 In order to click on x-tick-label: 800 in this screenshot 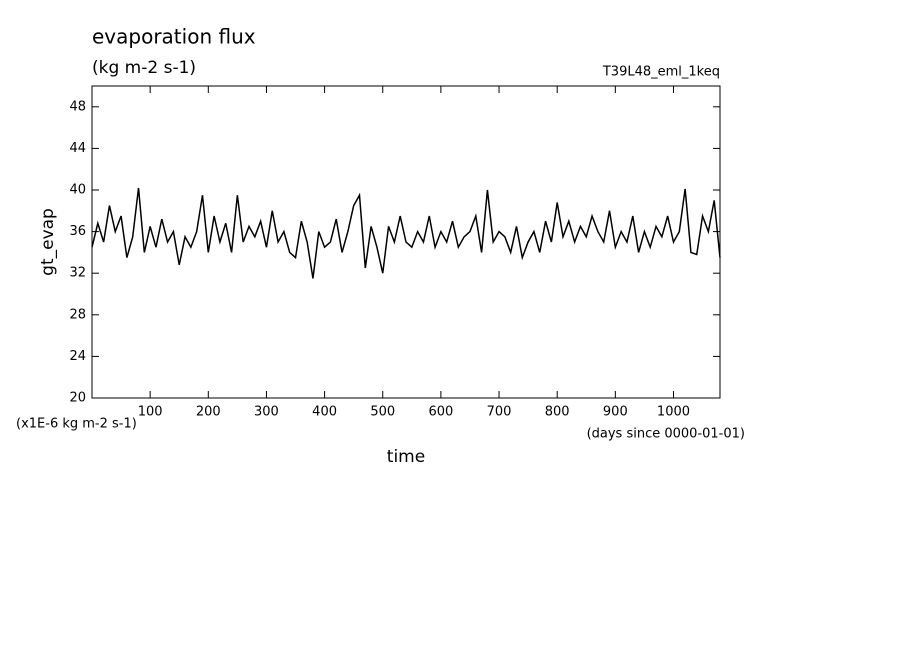, I will do `click(557, 412)`.